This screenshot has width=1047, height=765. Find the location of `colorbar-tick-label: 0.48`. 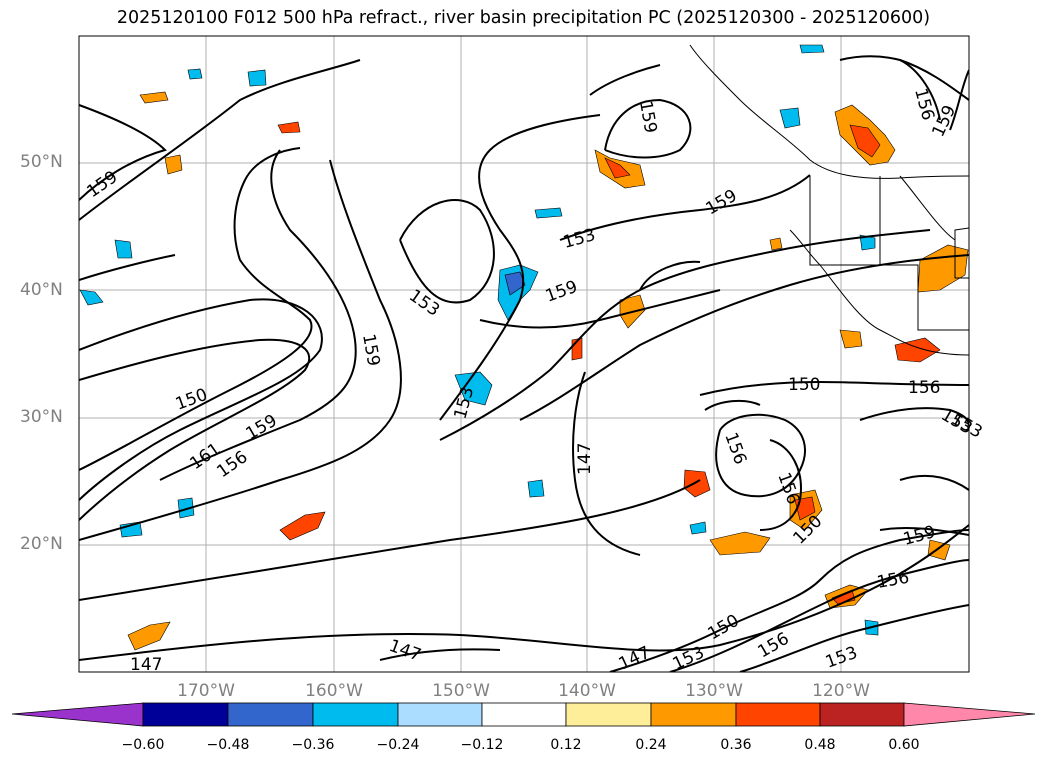

colorbar-tick-label: 0.48 is located at coordinates (820, 745).